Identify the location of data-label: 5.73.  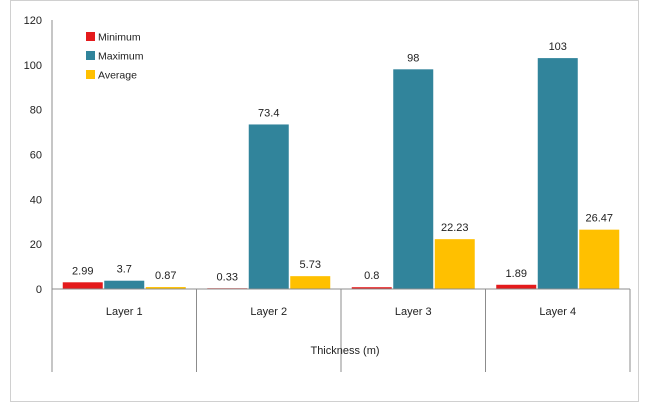
(310, 265).